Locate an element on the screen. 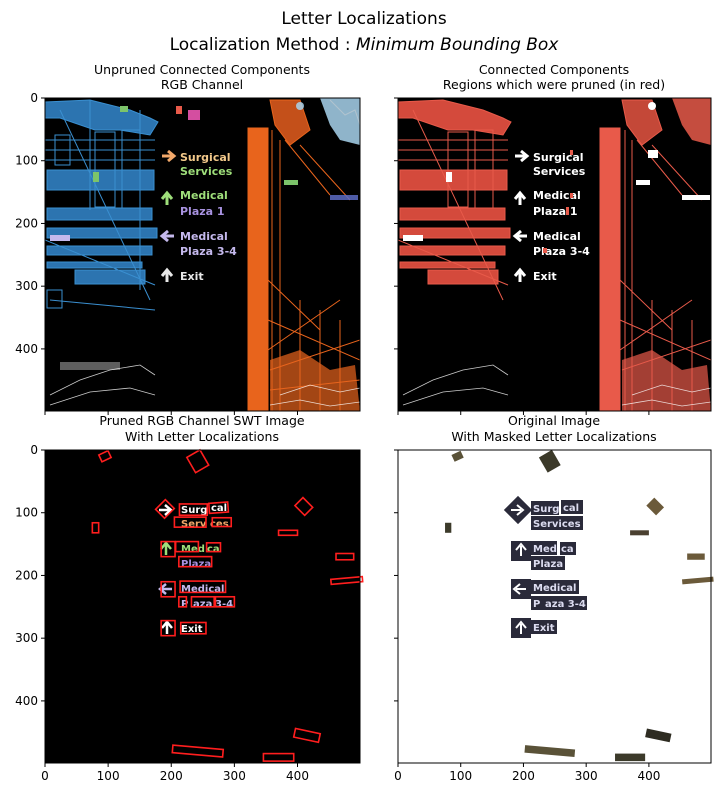  swt-label: Med is located at coordinates (193, 549).